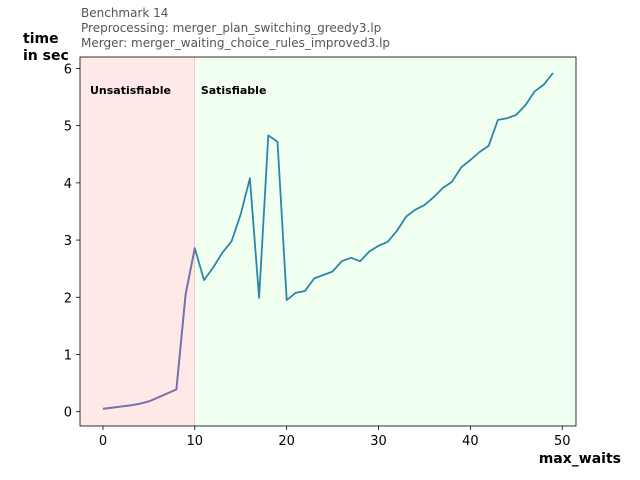  Describe the element at coordinates (103, 441) in the screenshot. I see `x-tick-label: 0` at that location.